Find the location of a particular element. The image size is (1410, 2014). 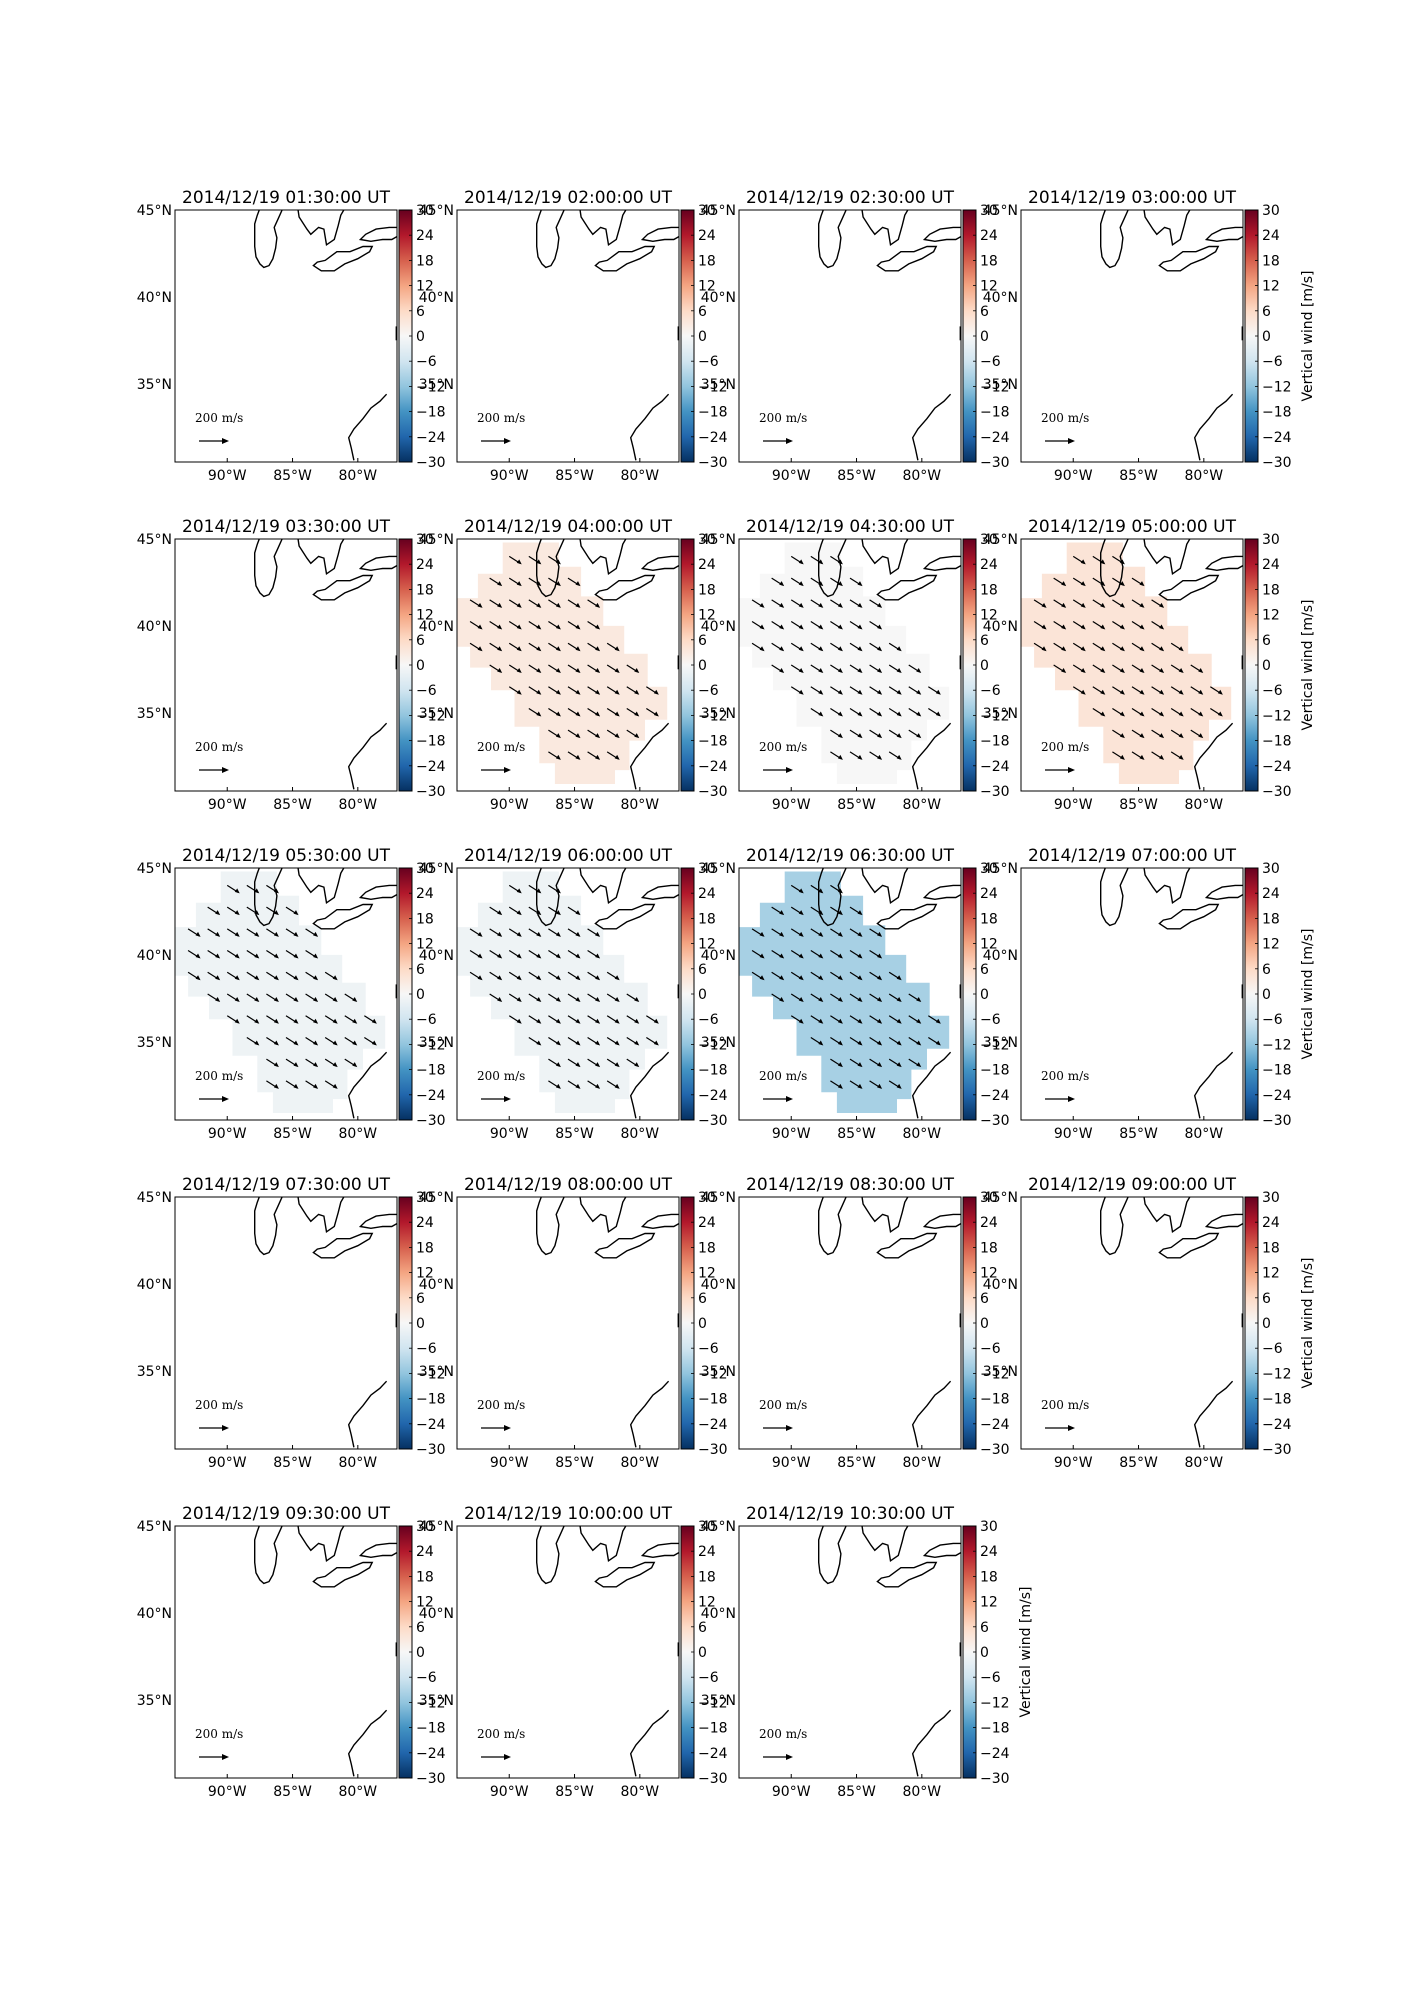

axes-frame is located at coordinates (850, 665).